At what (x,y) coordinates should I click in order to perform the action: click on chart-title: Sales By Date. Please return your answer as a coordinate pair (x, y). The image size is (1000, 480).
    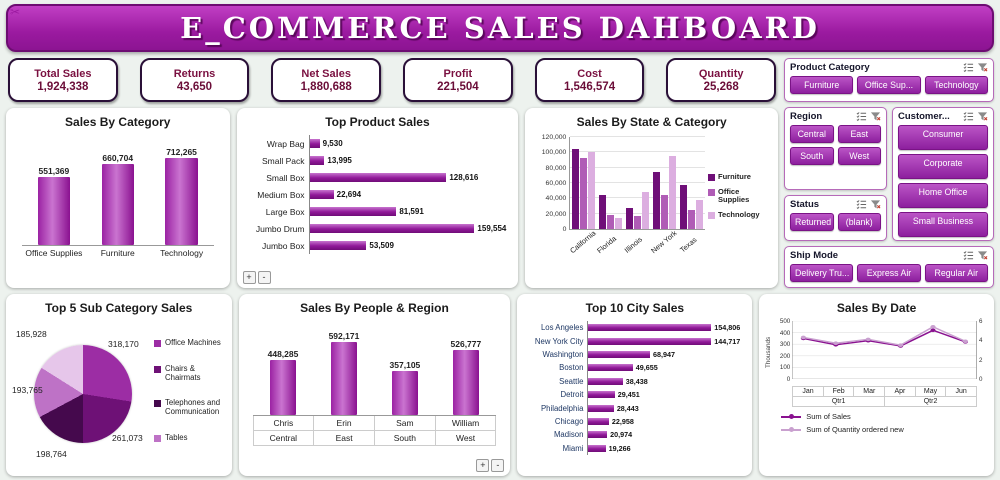
    Looking at the image, I should click on (876, 308).